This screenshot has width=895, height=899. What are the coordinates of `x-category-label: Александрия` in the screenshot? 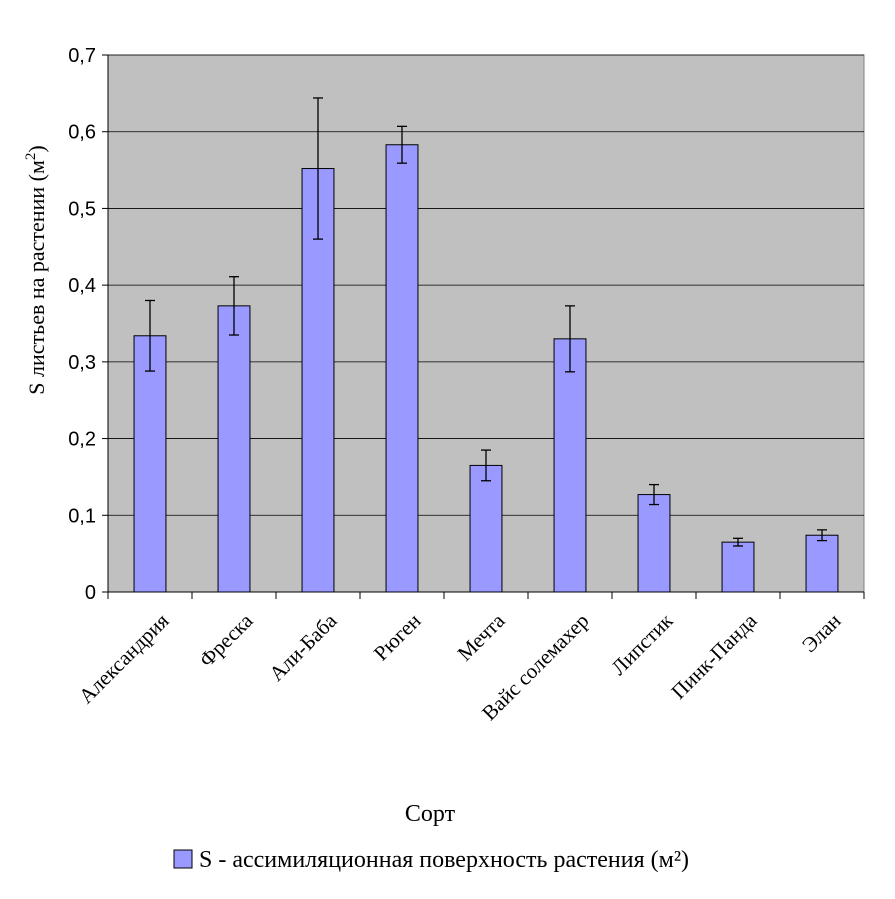 It's located at (124, 658).